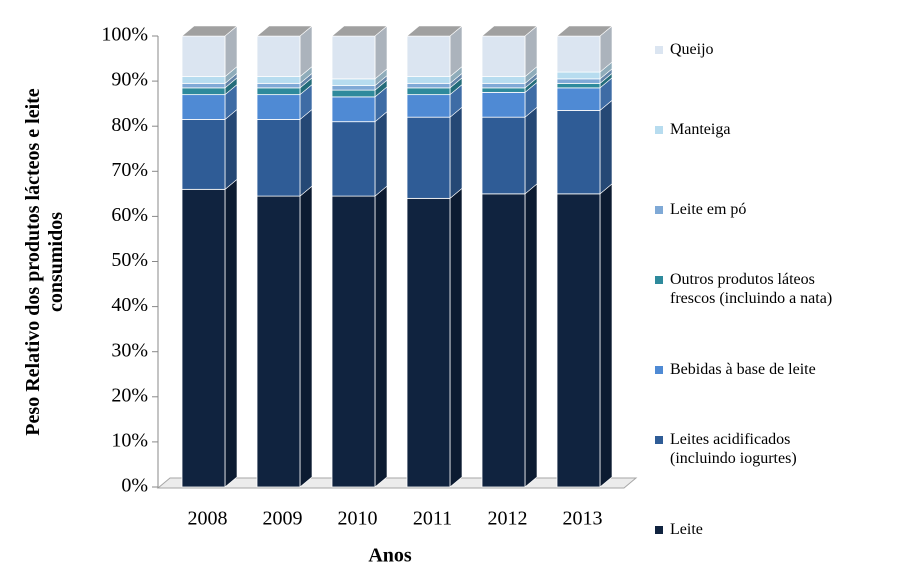 This screenshot has height=567, width=918. I want to click on y-tick-label: 60%, so click(129, 215).